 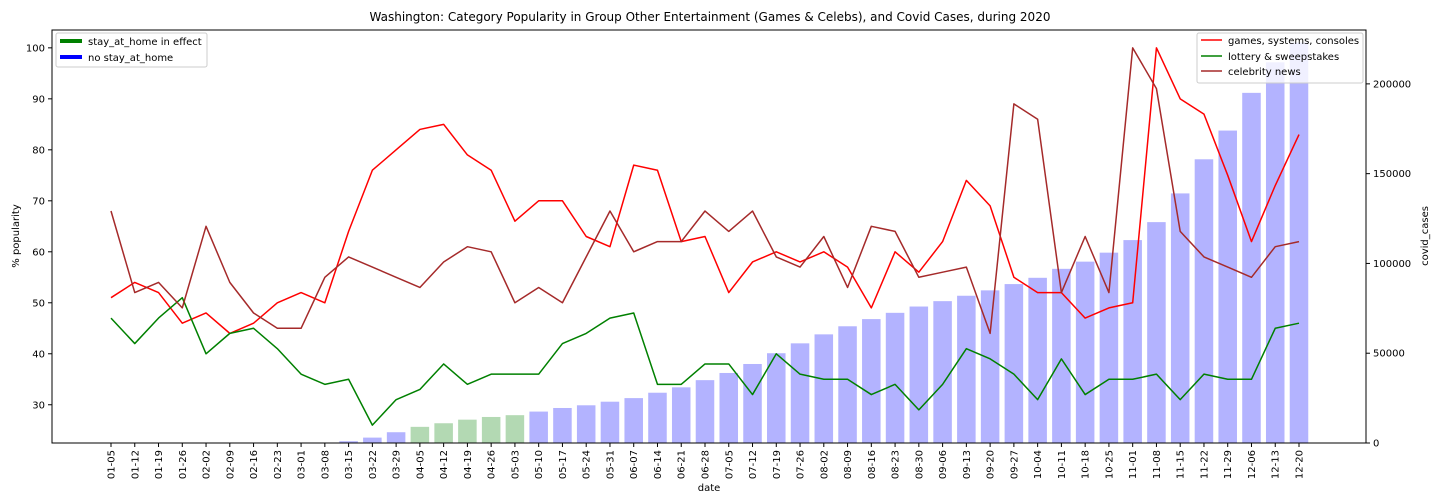 What do you see at coordinates (444, 464) in the screenshot?
I see `x-tick-label: 04-12` at bounding box center [444, 464].